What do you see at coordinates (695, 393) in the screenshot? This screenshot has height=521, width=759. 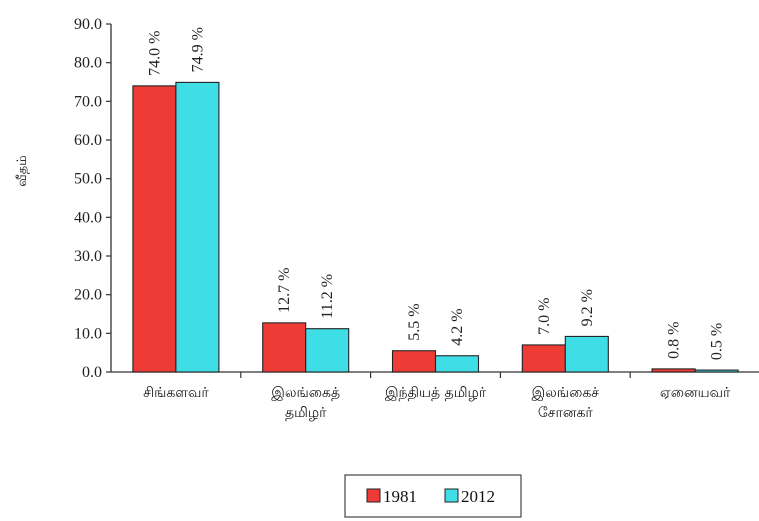 I see `category-label: ஏனையவர்` at bounding box center [695, 393].